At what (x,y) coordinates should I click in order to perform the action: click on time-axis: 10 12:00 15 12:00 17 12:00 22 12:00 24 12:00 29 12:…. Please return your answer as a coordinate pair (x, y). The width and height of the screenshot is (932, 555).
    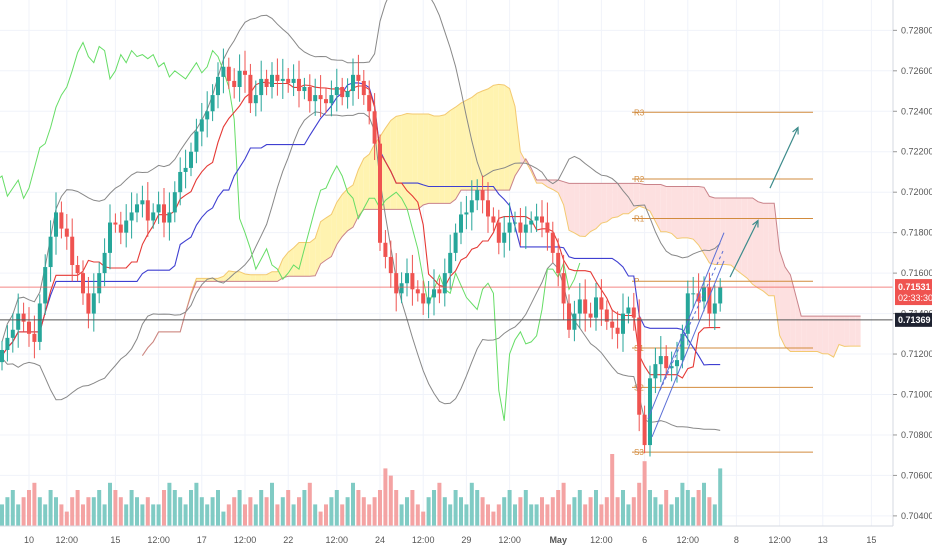
    Looking at the image, I should click on (446, 537).